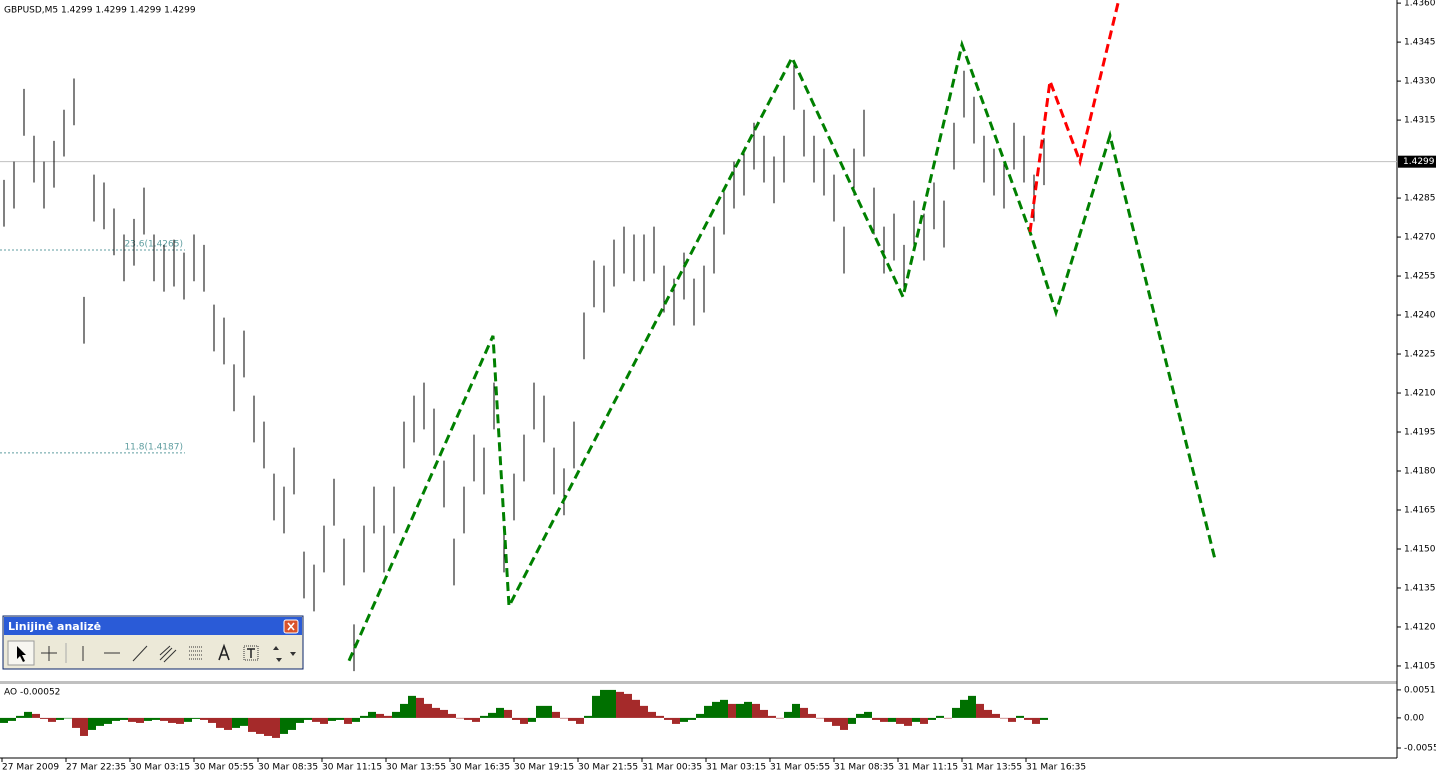 The height and width of the screenshot is (775, 1436). I want to click on y-tick-label: 1.4210, so click(1420, 394).